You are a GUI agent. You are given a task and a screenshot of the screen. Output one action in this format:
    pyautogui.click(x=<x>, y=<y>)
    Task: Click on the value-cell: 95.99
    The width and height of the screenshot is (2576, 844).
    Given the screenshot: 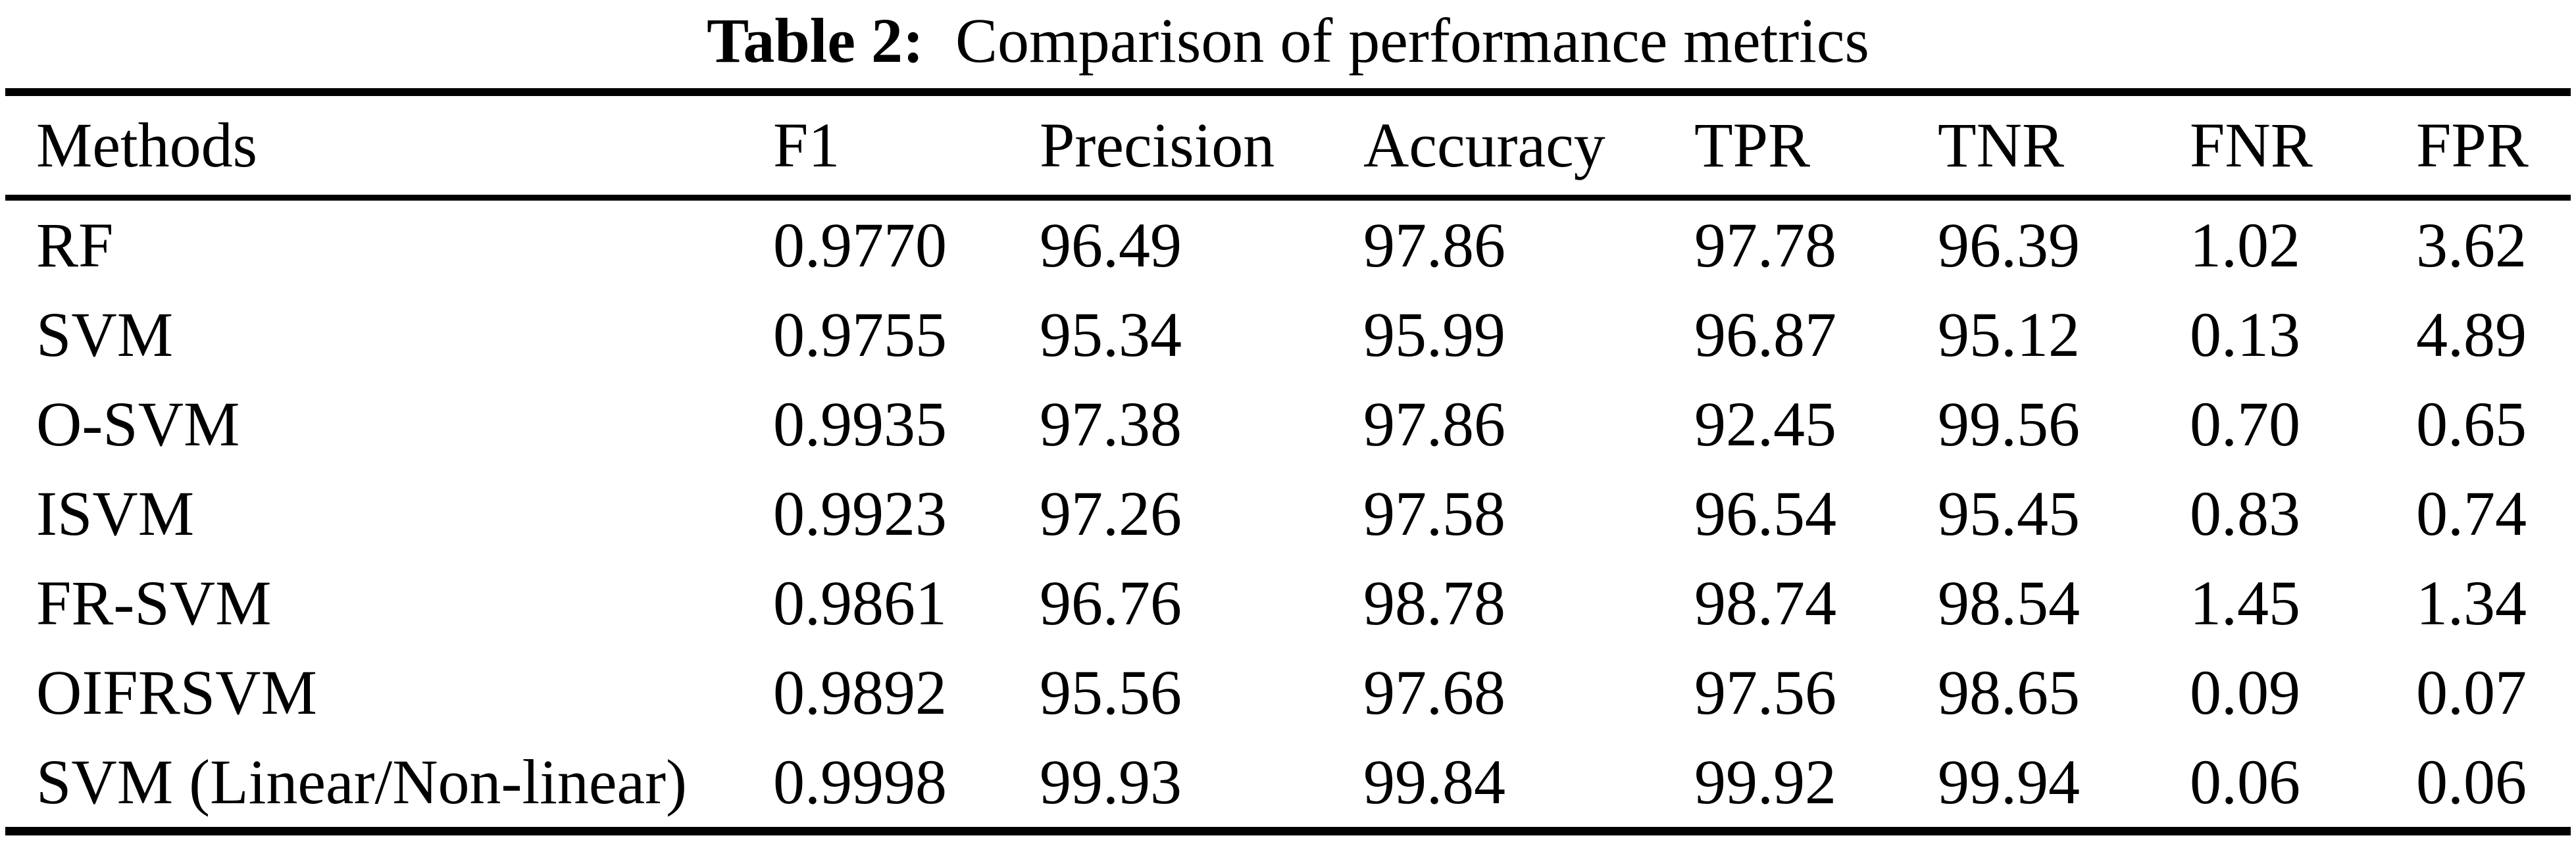 What is the action you would take?
    pyautogui.click(x=1434, y=334)
    